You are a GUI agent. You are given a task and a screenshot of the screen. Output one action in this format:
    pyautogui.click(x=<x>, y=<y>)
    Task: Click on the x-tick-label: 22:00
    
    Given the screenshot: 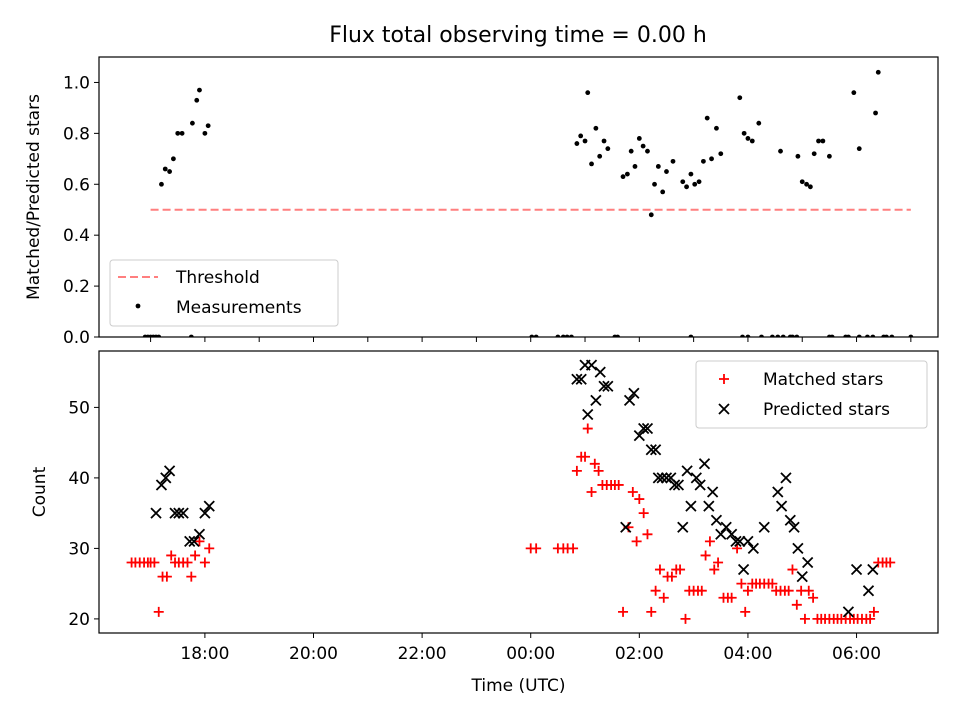 What is the action you would take?
    pyautogui.click(x=422, y=654)
    